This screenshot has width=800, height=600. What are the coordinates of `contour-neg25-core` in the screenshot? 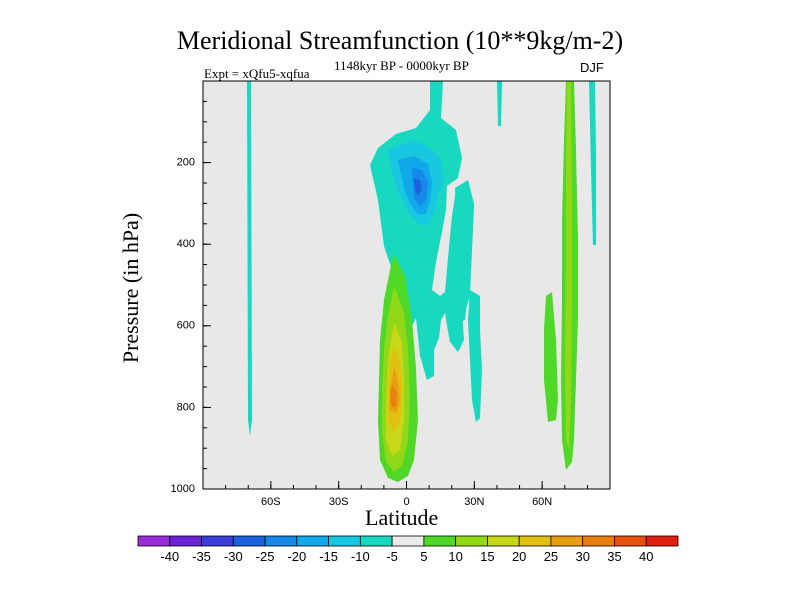 It's located at (418, 187).